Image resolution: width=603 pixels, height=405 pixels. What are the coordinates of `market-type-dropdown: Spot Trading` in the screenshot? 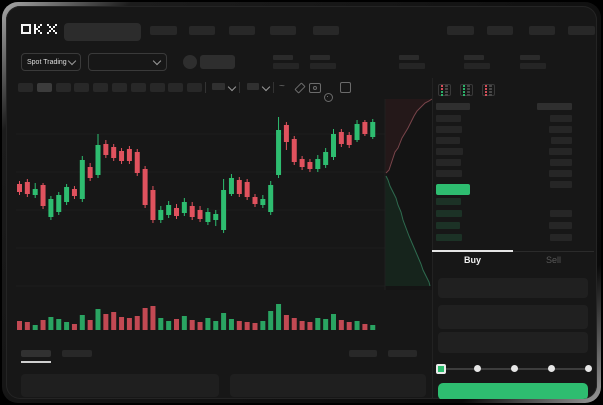 It's located at (51, 62).